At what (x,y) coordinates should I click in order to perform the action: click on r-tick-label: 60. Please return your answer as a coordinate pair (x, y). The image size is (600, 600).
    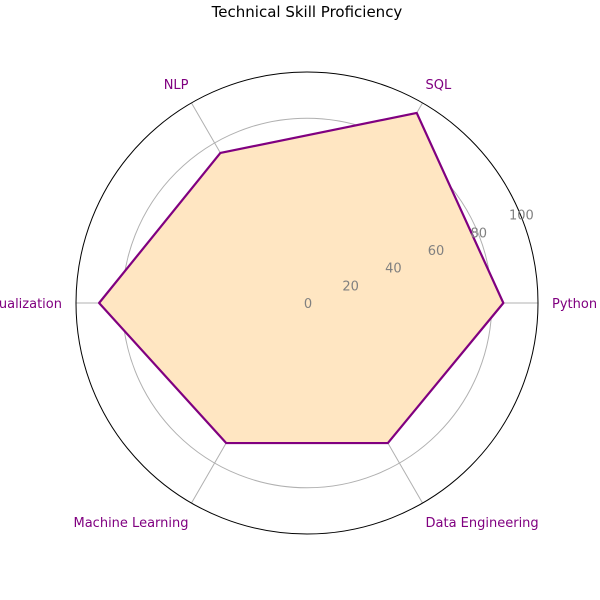
    Looking at the image, I should click on (436, 251).